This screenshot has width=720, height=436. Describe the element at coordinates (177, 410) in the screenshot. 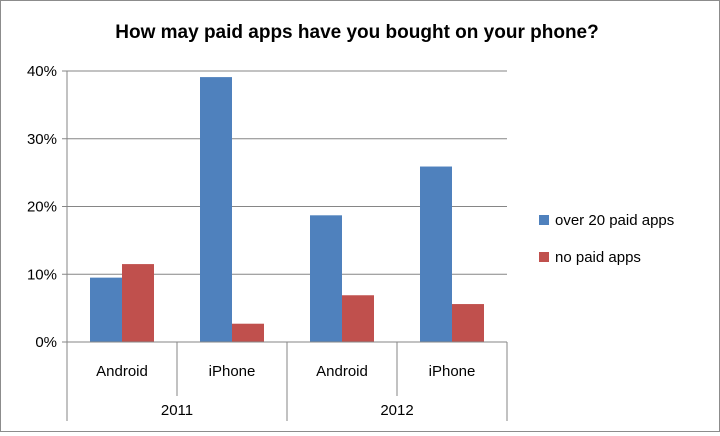

I see `x-group-label: 2011` at that location.